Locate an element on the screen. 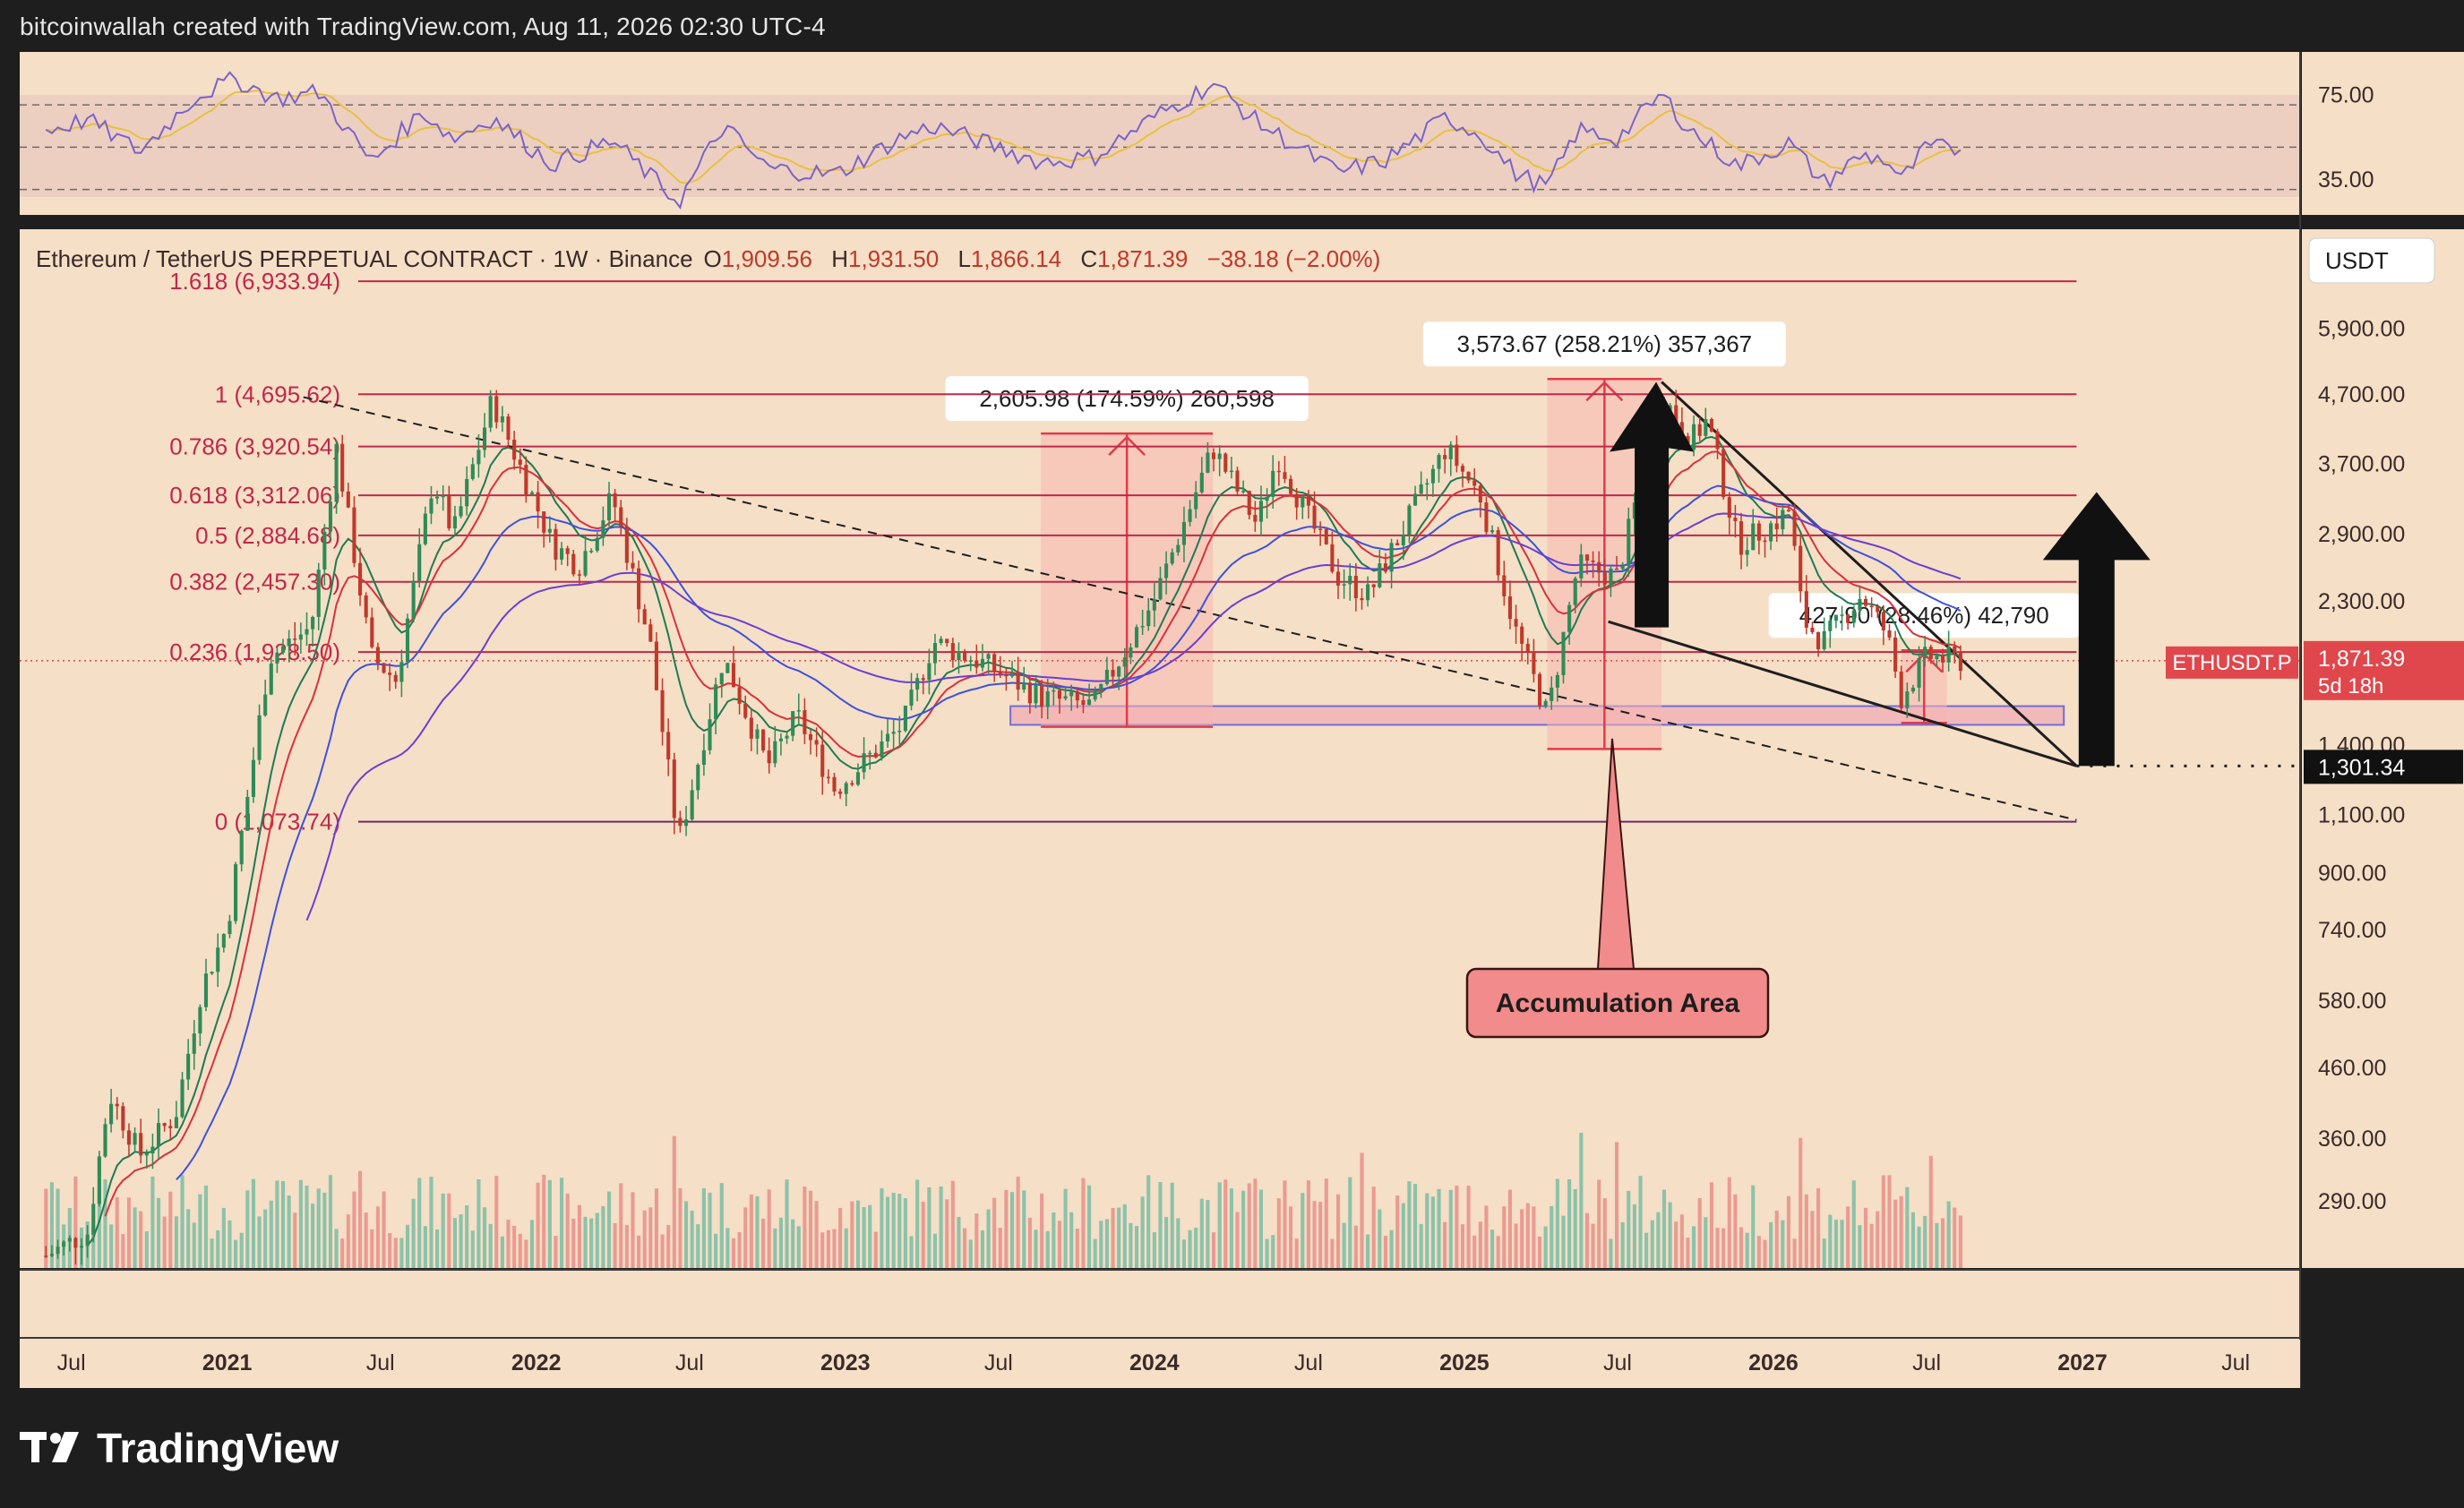 Image resolution: width=2464 pixels, height=1508 pixels. price-tick-label: 900.00 is located at coordinates (2352, 874).